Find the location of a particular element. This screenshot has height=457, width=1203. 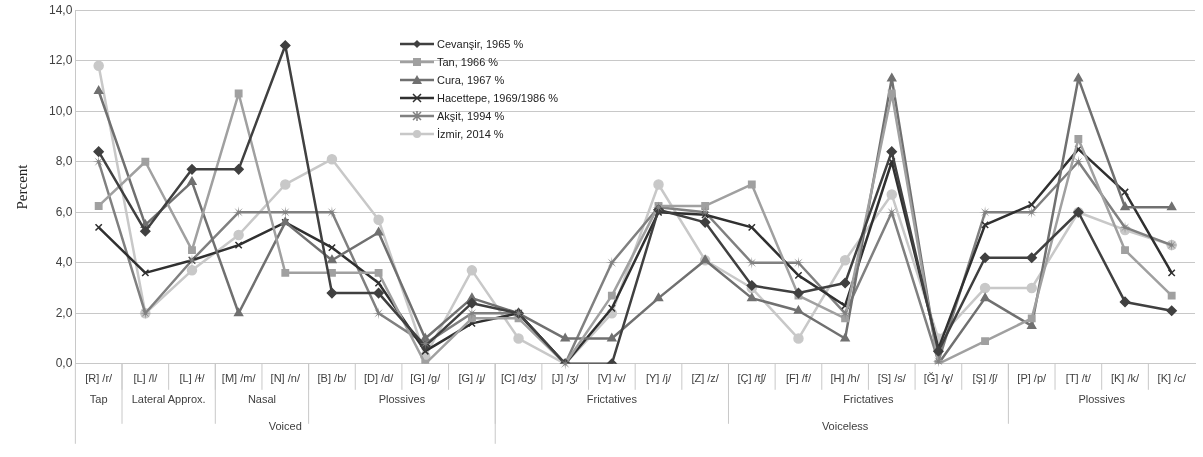

legend-label: Akşit, 1994 % is located at coordinates (471, 116).